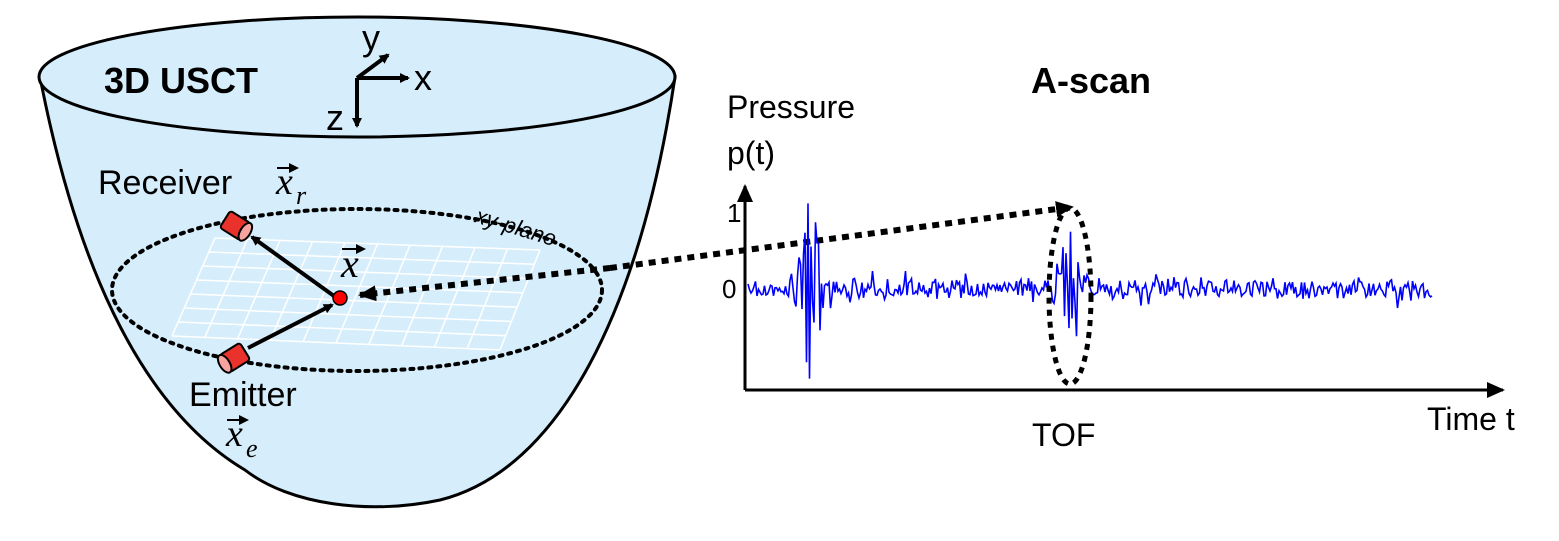  What do you see at coordinates (290, 326) in the screenshot?
I see `emitter-to-point-arrow` at bounding box center [290, 326].